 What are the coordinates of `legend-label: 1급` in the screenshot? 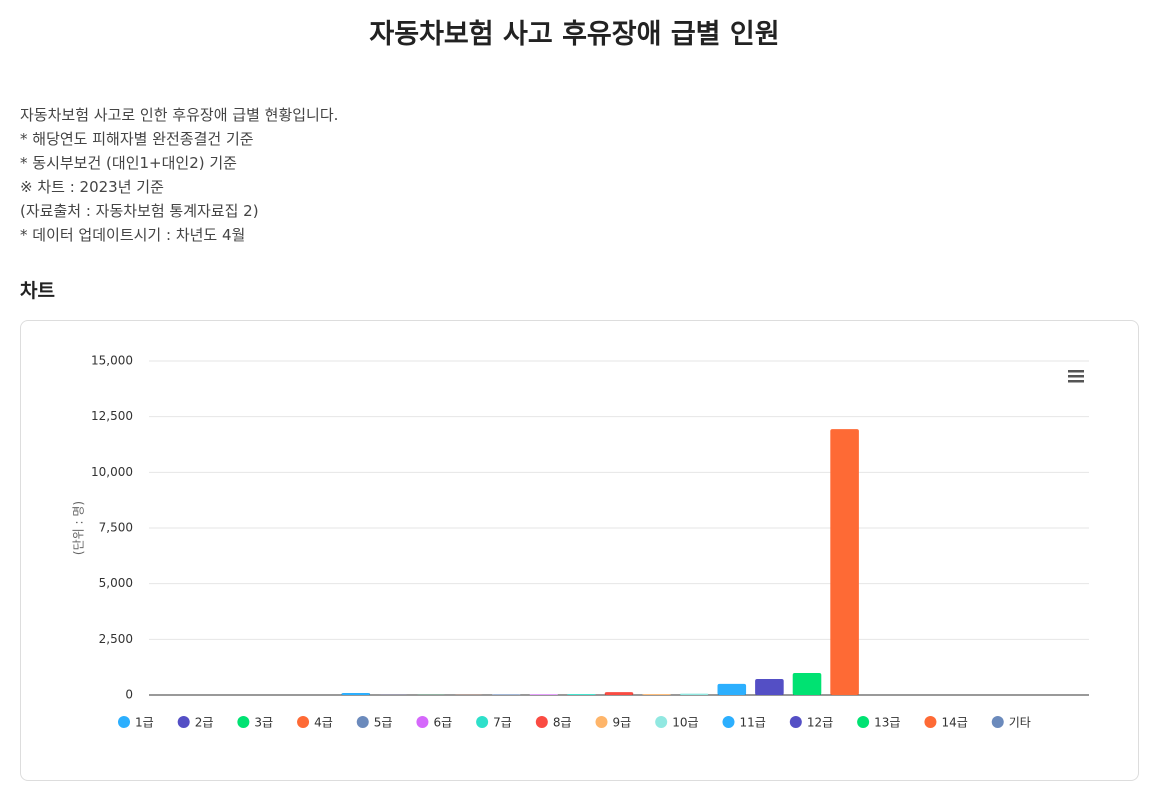 It's located at (144, 723).